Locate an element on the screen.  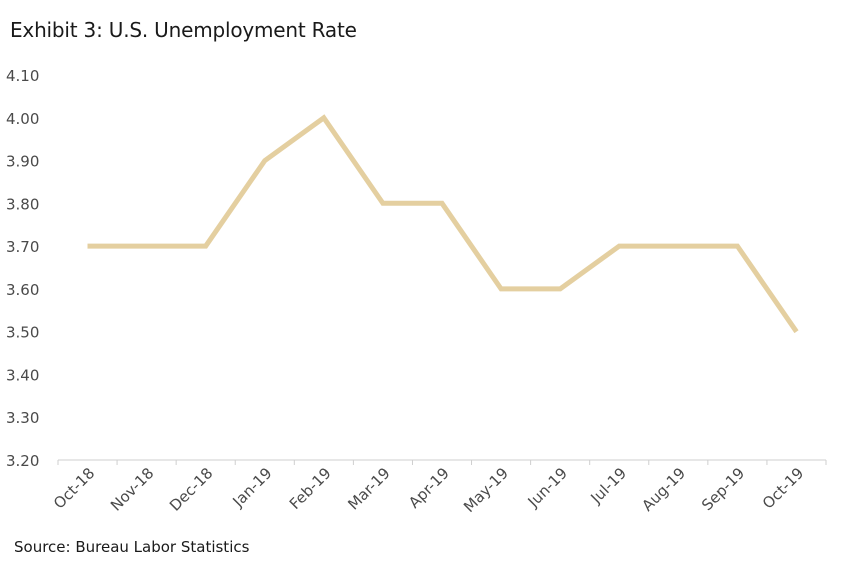
x-tick-label: Oct-19 is located at coordinates (783, 488).